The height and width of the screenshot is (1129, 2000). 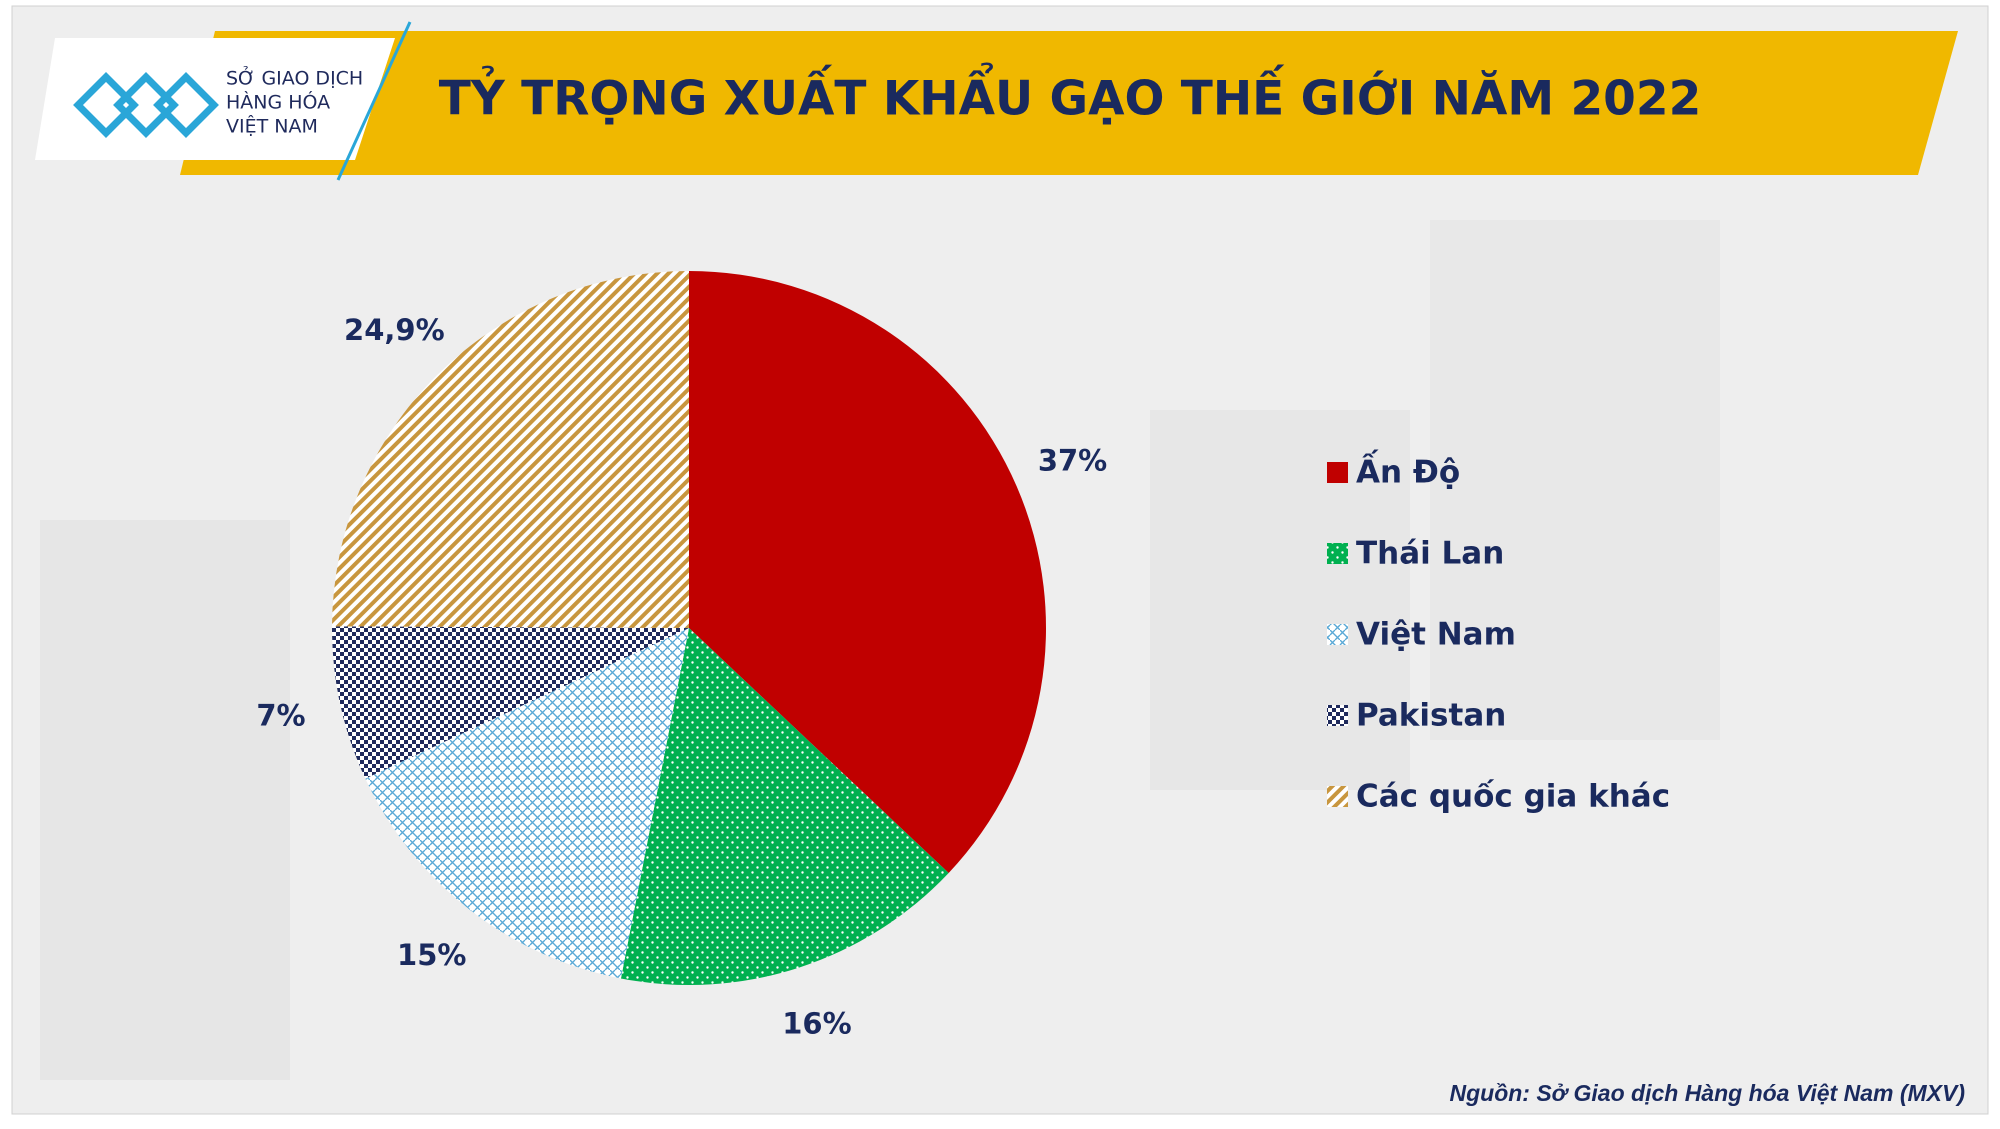 I want to click on logo-text: SỞ GIAO DỊCH, so click(x=294, y=77).